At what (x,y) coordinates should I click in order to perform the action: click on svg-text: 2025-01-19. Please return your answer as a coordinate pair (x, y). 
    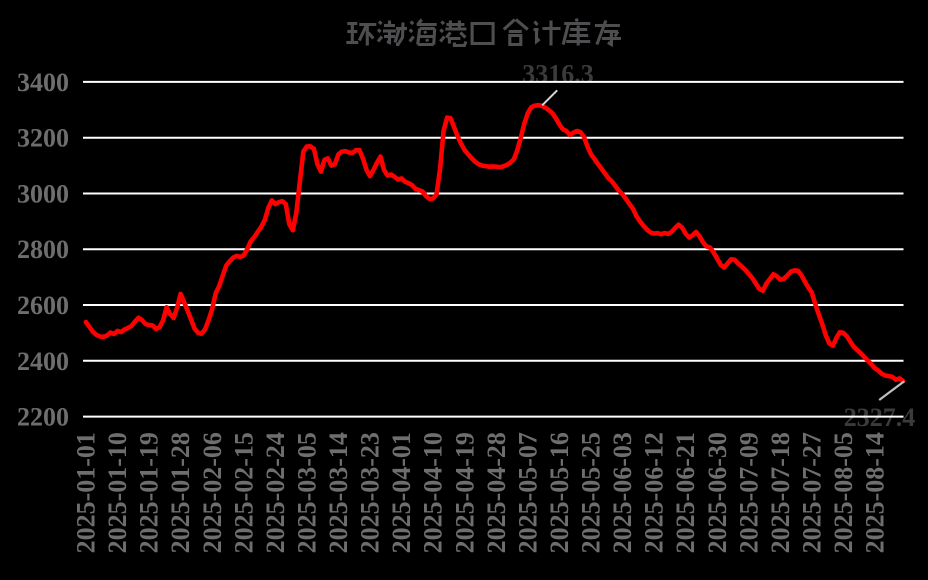
    Looking at the image, I should click on (149, 492).